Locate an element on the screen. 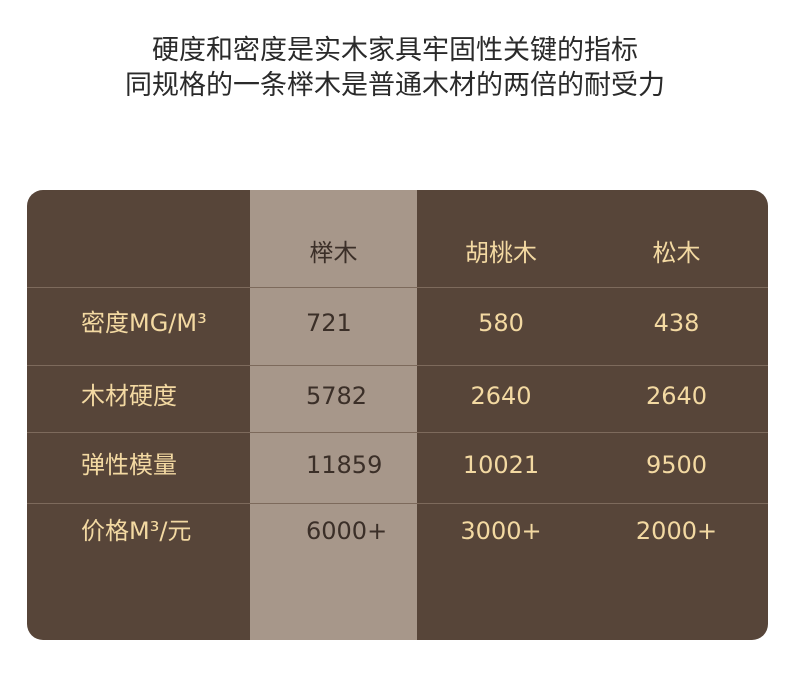 The width and height of the screenshot is (790, 690). table-cell: 6000+ is located at coordinates (347, 531).